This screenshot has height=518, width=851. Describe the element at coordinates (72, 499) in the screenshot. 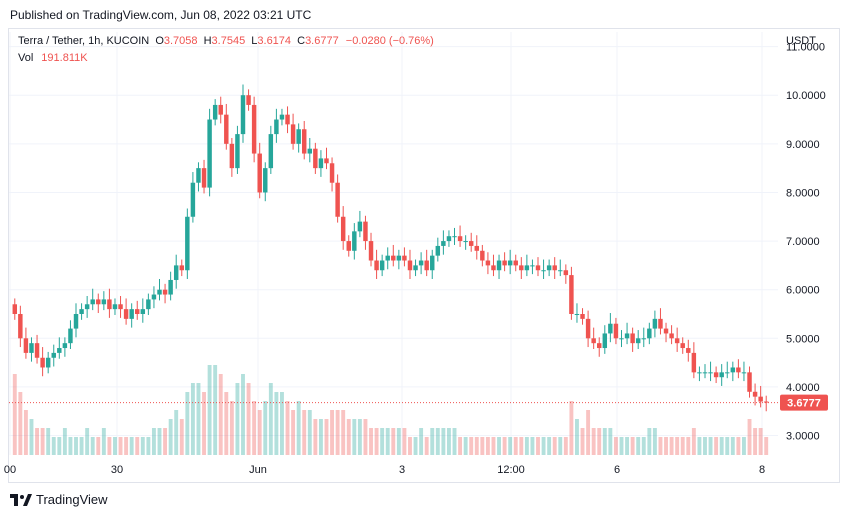

I see `tradingview-brand: TradingView` at that location.